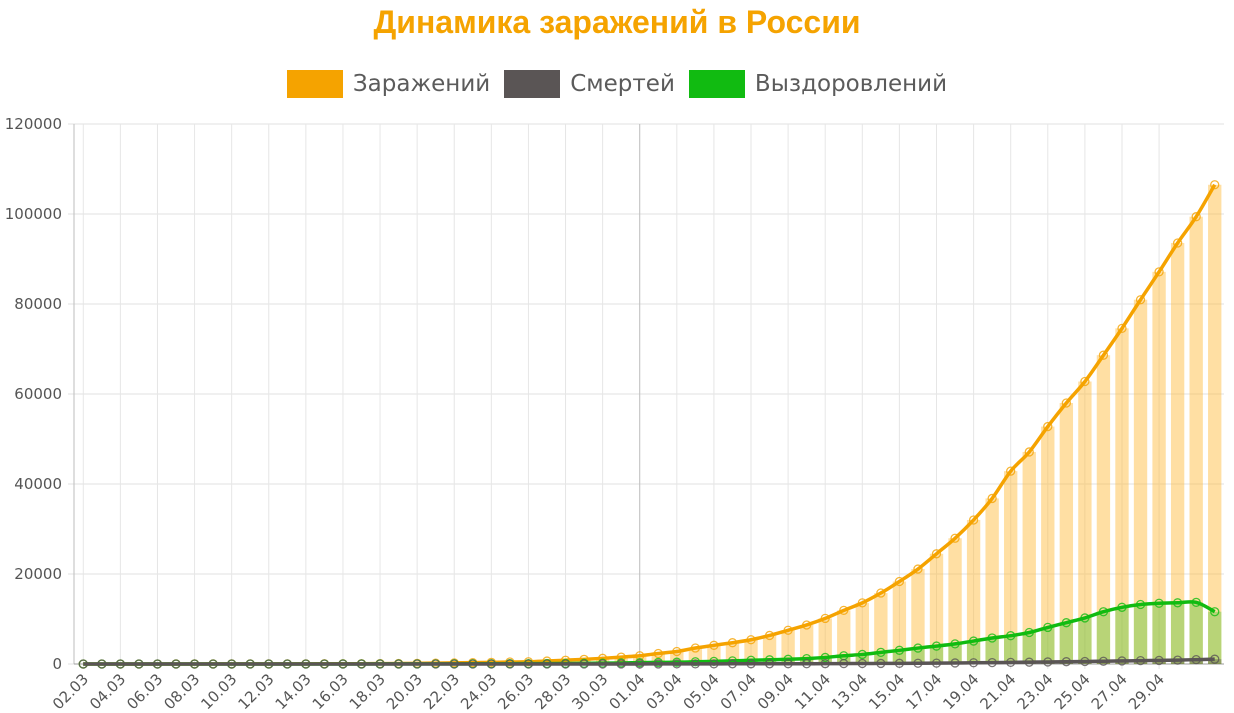 The width and height of the screenshot is (1234, 713). What do you see at coordinates (589, 691) in the screenshot?
I see `x-tick-label: 30.03` at bounding box center [589, 691].